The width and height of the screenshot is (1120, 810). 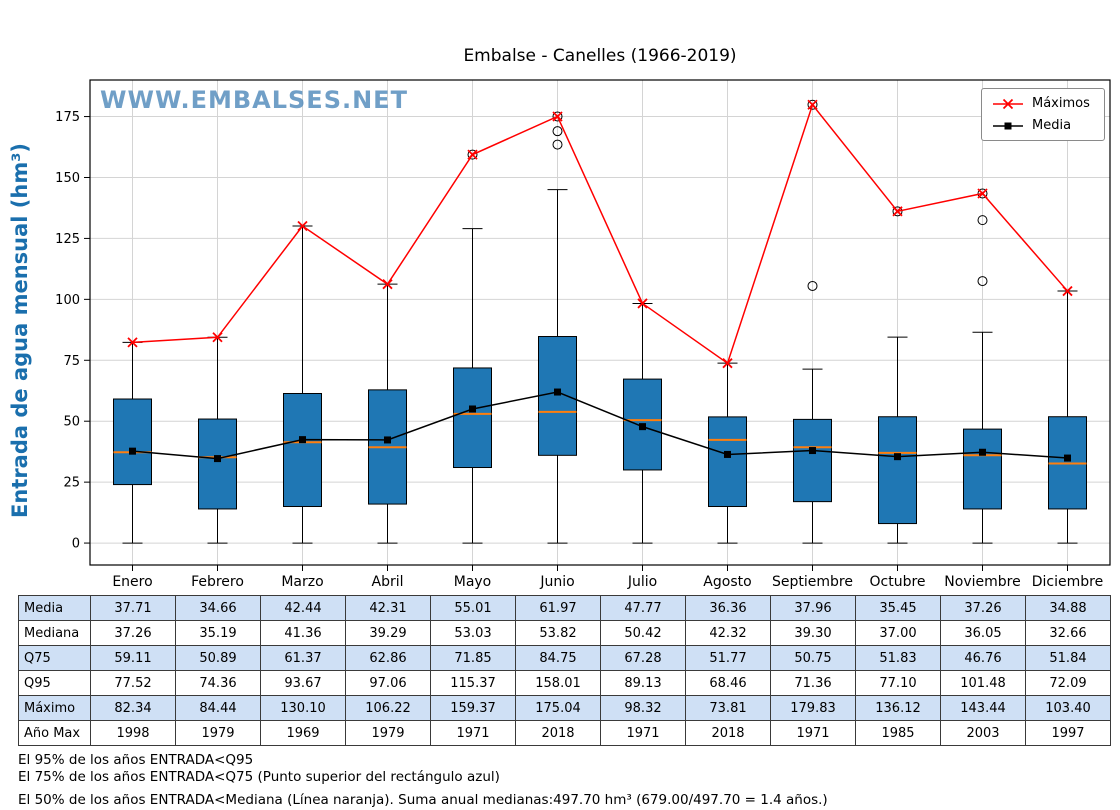 What do you see at coordinates (643, 683) in the screenshot?
I see `table-cell: 89.13` at bounding box center [643, 683].